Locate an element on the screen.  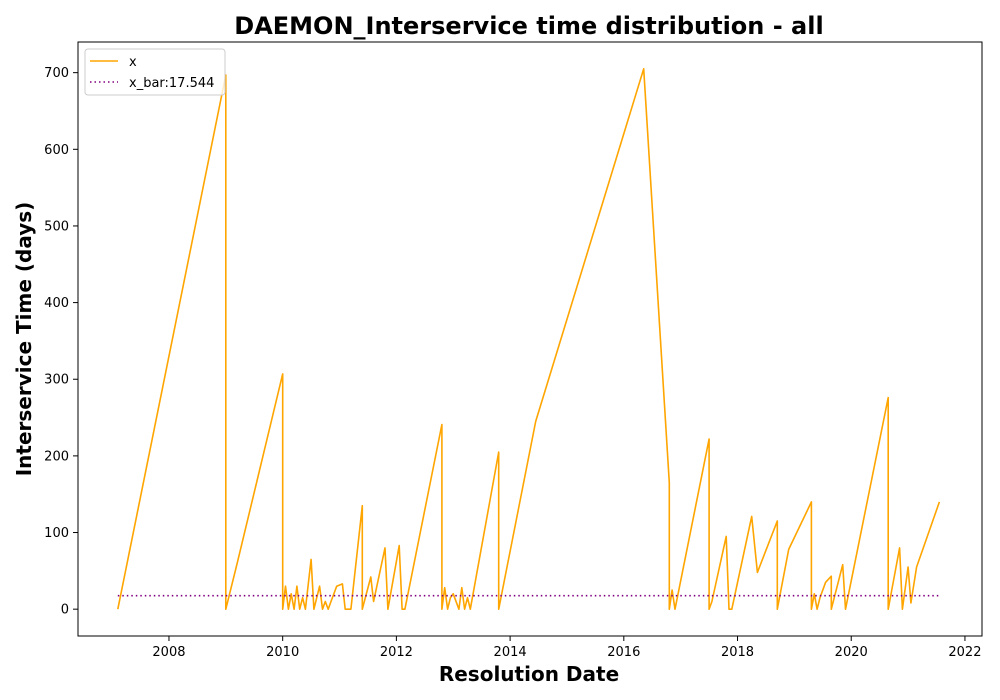
x-tick-label: 2016 is located at coordinates (623, 652).